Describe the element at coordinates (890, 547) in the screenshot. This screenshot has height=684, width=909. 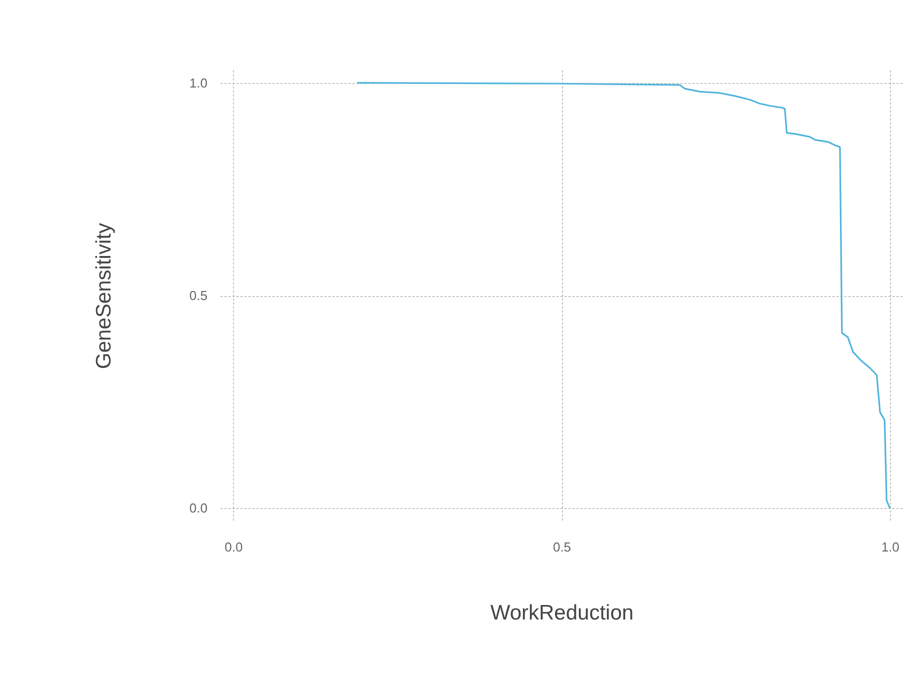
I see `x-tick-label: 1.0` at that location.